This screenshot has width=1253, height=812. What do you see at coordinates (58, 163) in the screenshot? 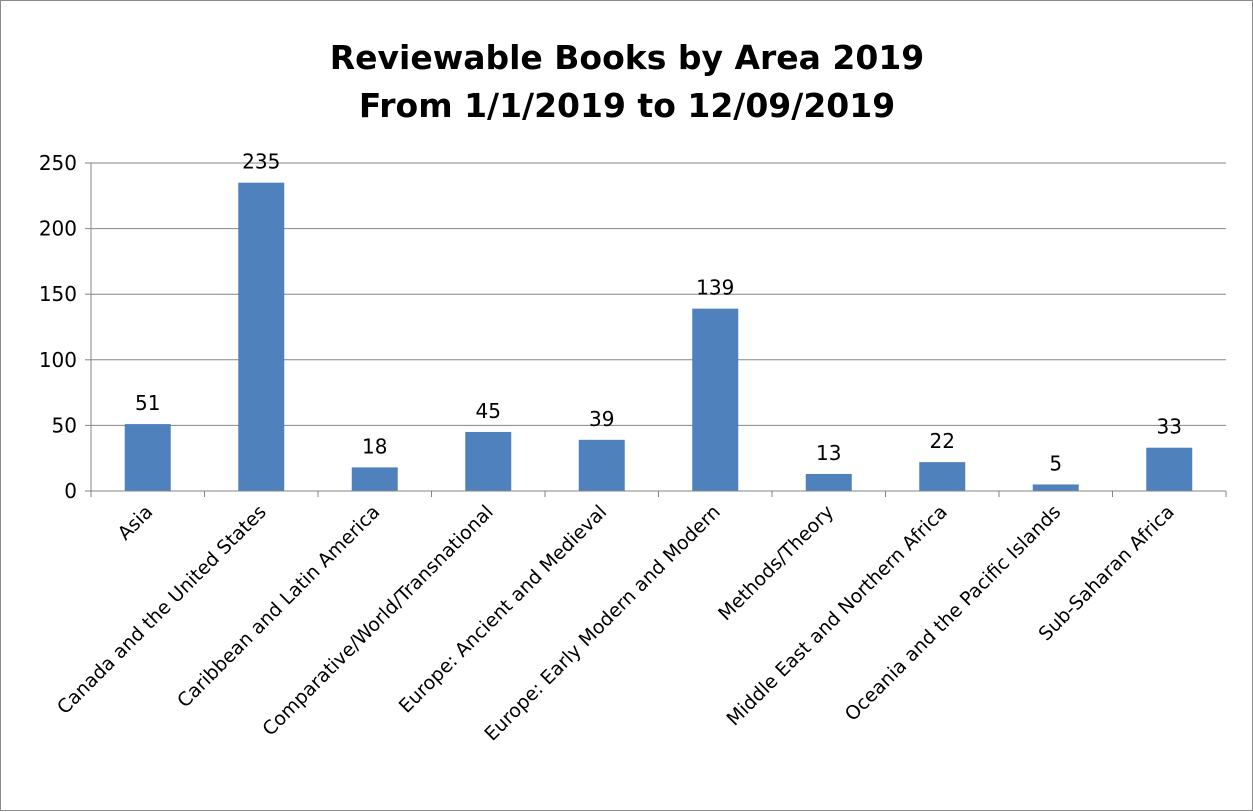
I see `y-tick-label: 250` at bounding box center [58, 163].